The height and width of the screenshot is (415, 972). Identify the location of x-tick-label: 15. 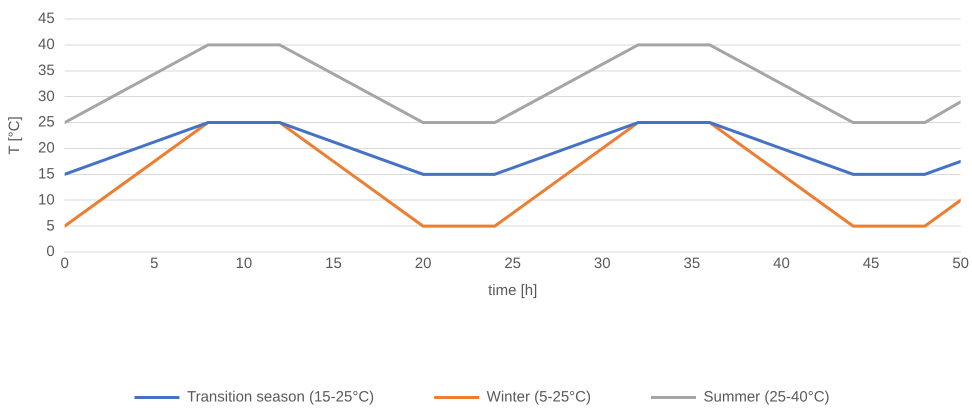
(333, 263).